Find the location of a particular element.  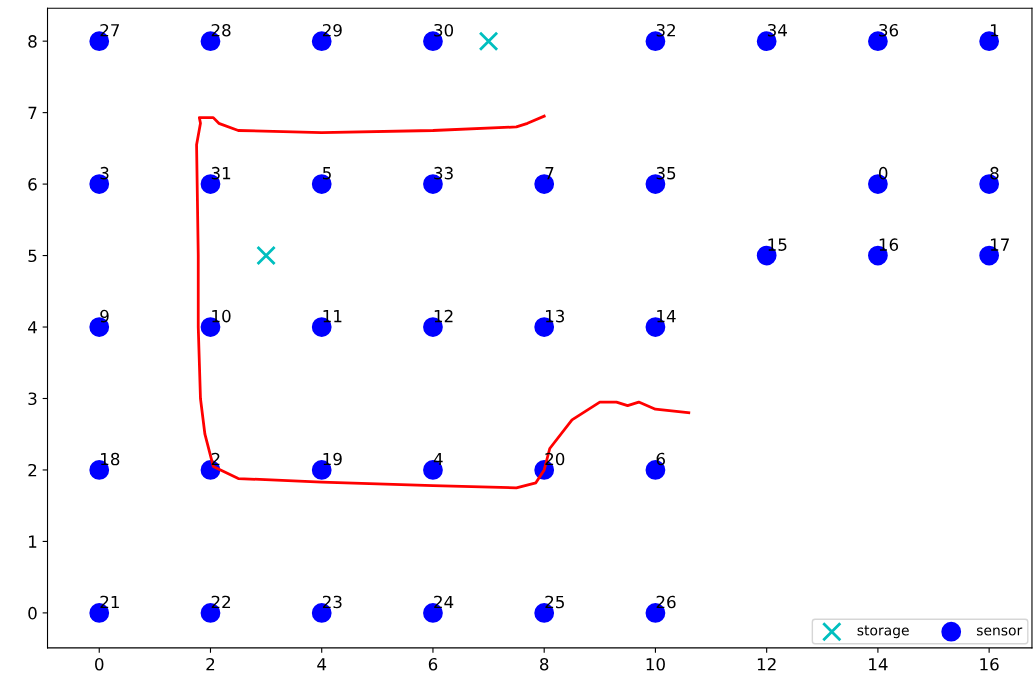

x-tick-label: 10 is located at coordinates (655, 664).